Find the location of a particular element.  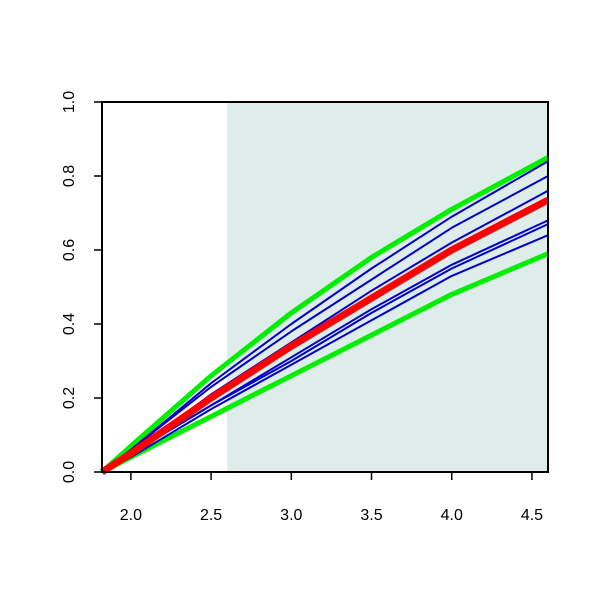

y-tick-label: 0.6 is located at coordinates (69, 250).